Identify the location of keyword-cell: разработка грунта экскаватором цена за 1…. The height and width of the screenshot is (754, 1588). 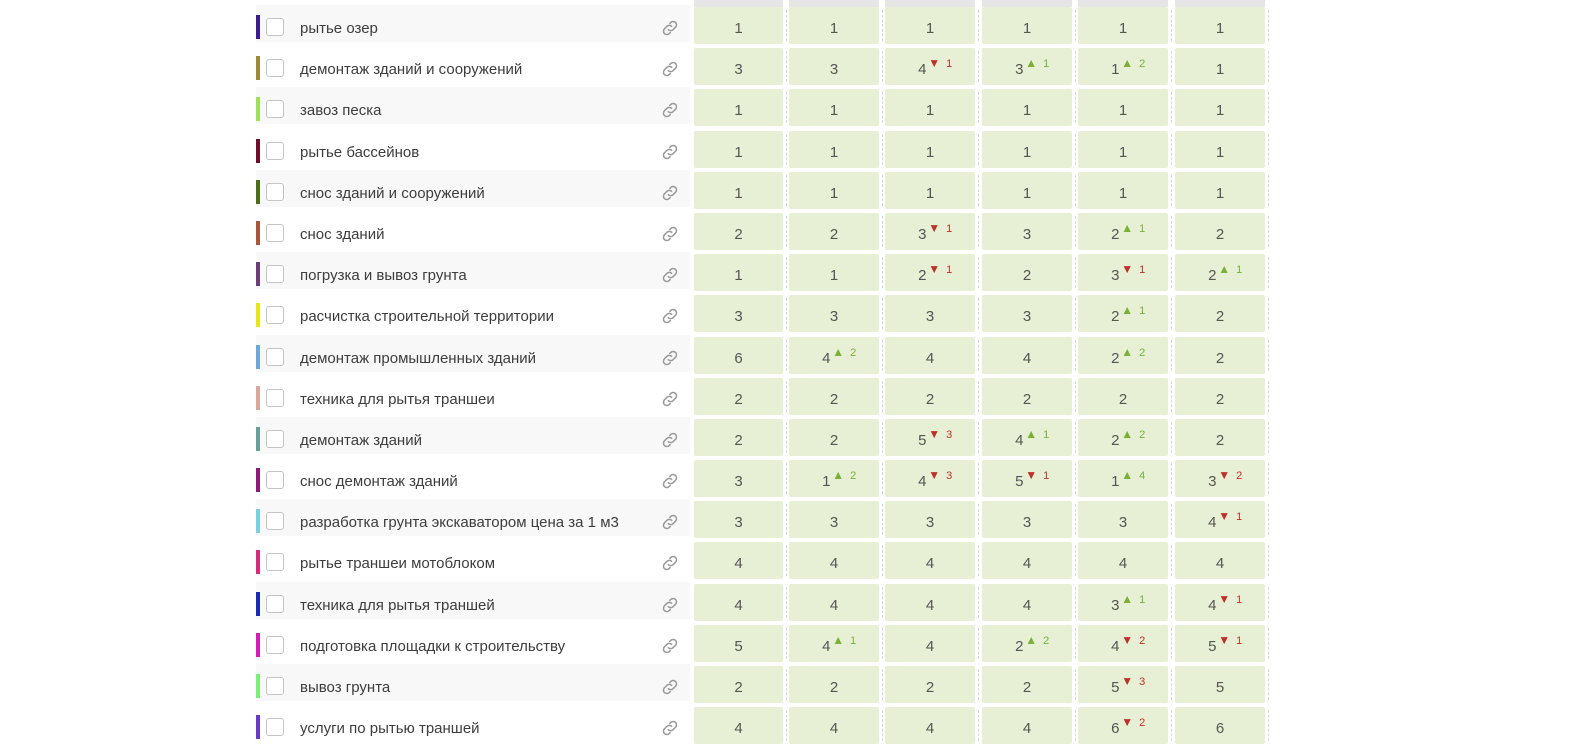
(473, 518).